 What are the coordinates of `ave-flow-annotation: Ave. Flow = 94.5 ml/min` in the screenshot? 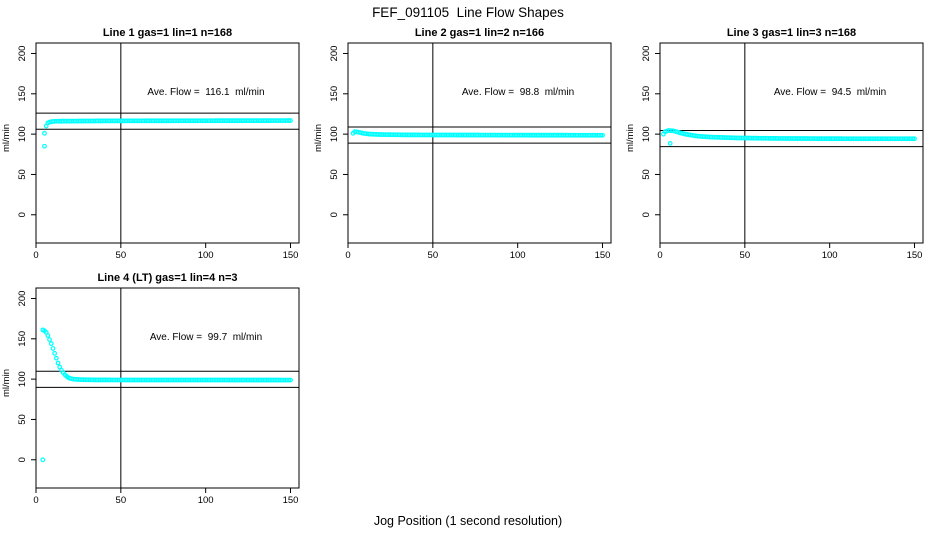 It's located at (830, 92).